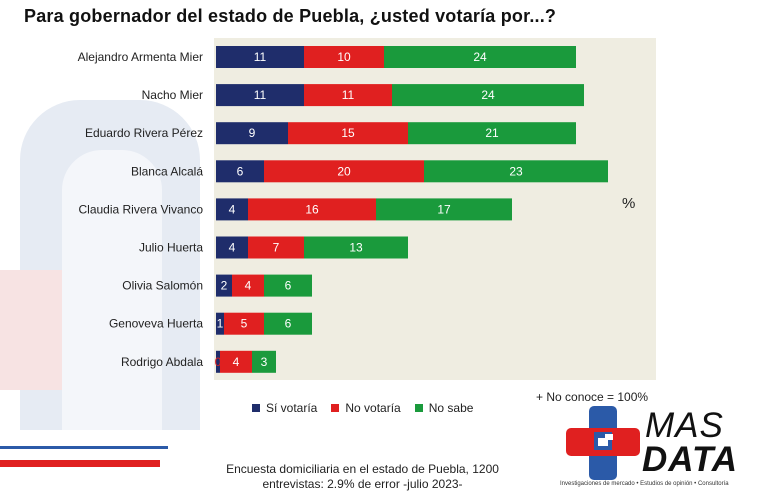 Image resolution: width=770 pixels, height=500 pixels. Describe the element at coordinates (80, 463) in the screenshot. I see `decoration-line-red` at that location.